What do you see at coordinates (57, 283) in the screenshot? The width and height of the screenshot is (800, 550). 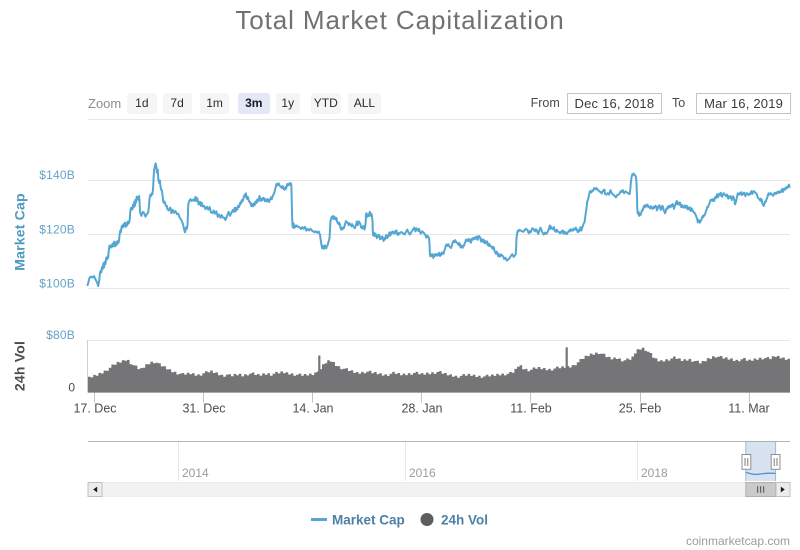 I see `svg-text: $100B` at bounding box center [57, 283].